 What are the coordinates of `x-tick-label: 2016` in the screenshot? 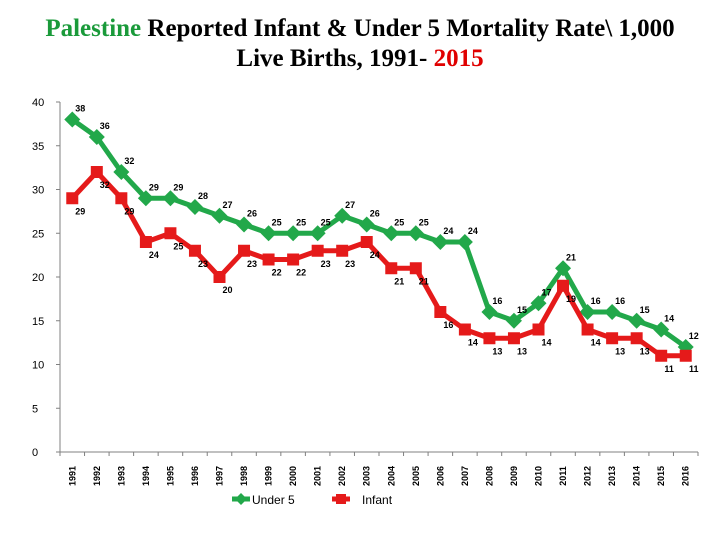 It's located at (686, 476).